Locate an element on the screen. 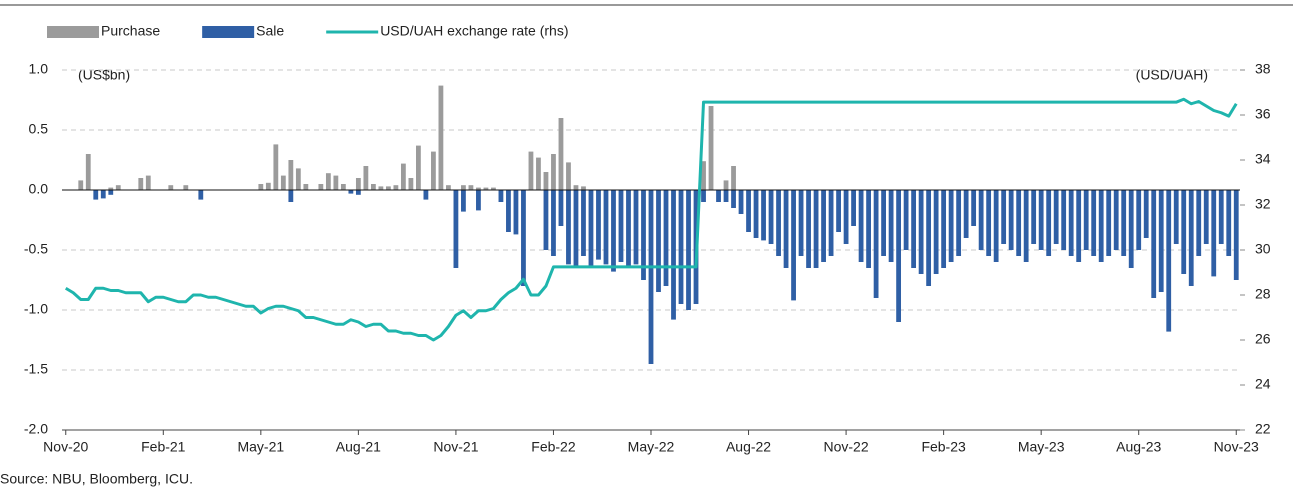 The image size is (1293, 490). legend-swatch is located at coordinates (228, 32).